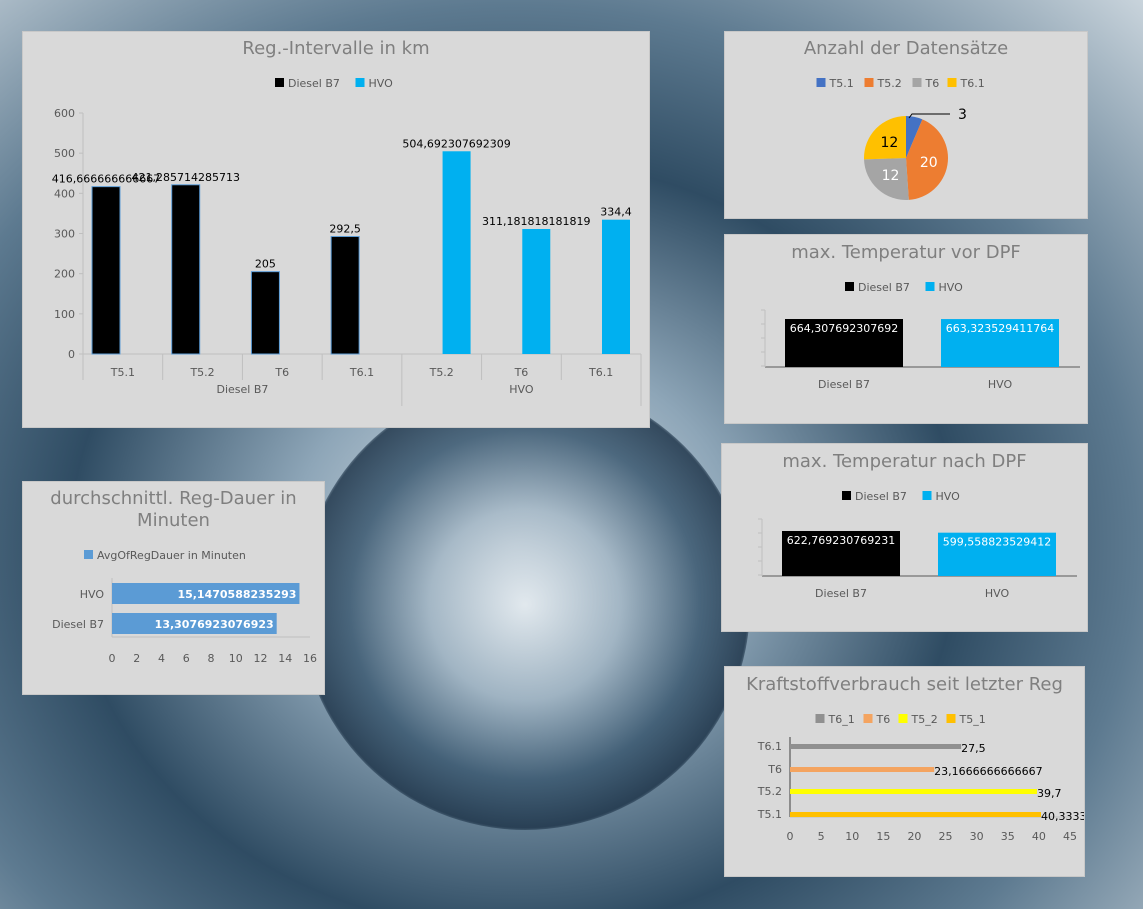  Describe the element at coordinates (64, 153) in the screenshot. I see `y-tick-label: 500` at that location.